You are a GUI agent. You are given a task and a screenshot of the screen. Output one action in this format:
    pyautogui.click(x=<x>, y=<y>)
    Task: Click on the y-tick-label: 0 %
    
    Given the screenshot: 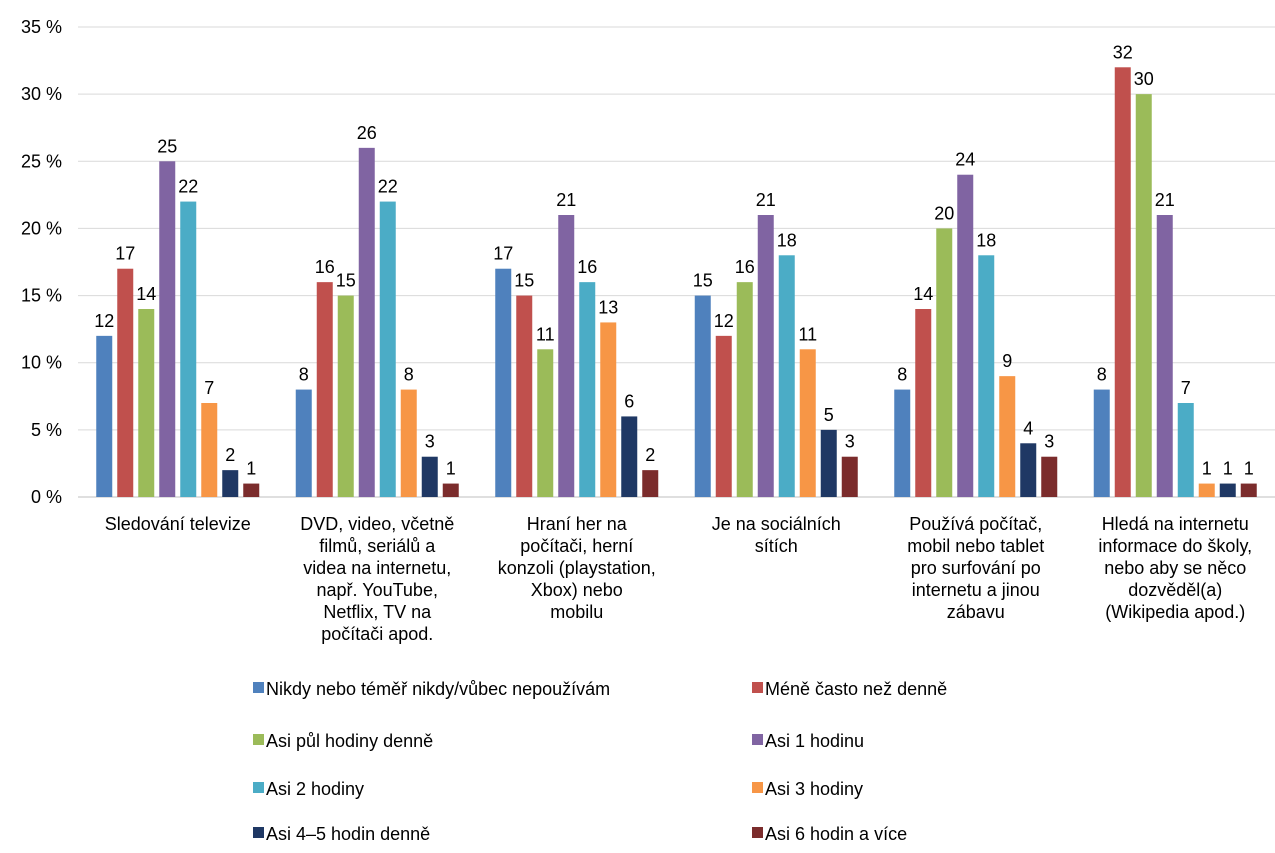 What is the action you would take?
    pyautogui.click(x=46, y=497)
    